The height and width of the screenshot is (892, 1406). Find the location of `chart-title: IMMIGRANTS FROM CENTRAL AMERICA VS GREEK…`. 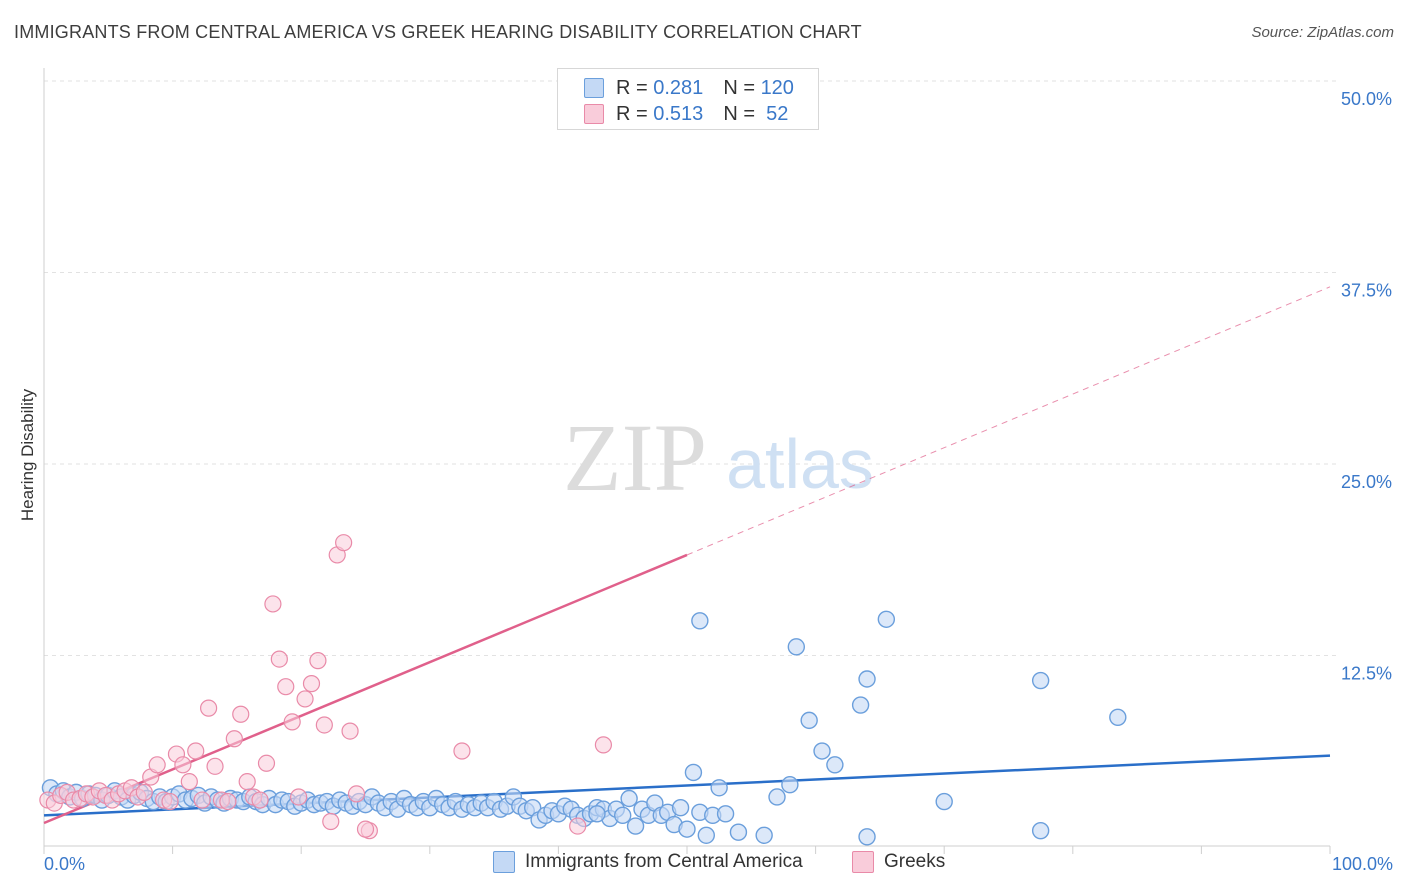

chart-title: IMMIGRANTS FROM CENTRAL AMERICA VS GREEK… is located at coordinates (438, 32).